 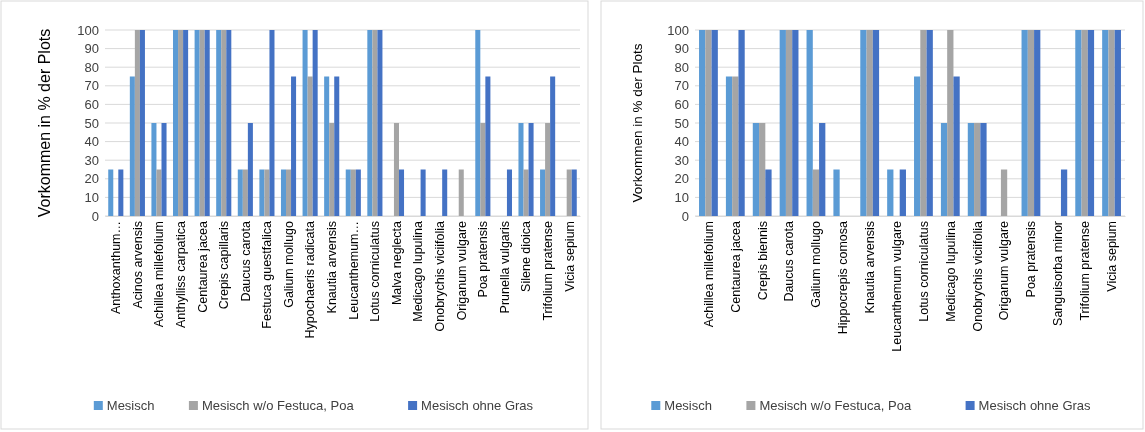 What do you see at coordinates (278, 405) in the screenshot?
I see `legend-label: Mesisch w/o Festuca, Poa` at bounding box center [278, 405].